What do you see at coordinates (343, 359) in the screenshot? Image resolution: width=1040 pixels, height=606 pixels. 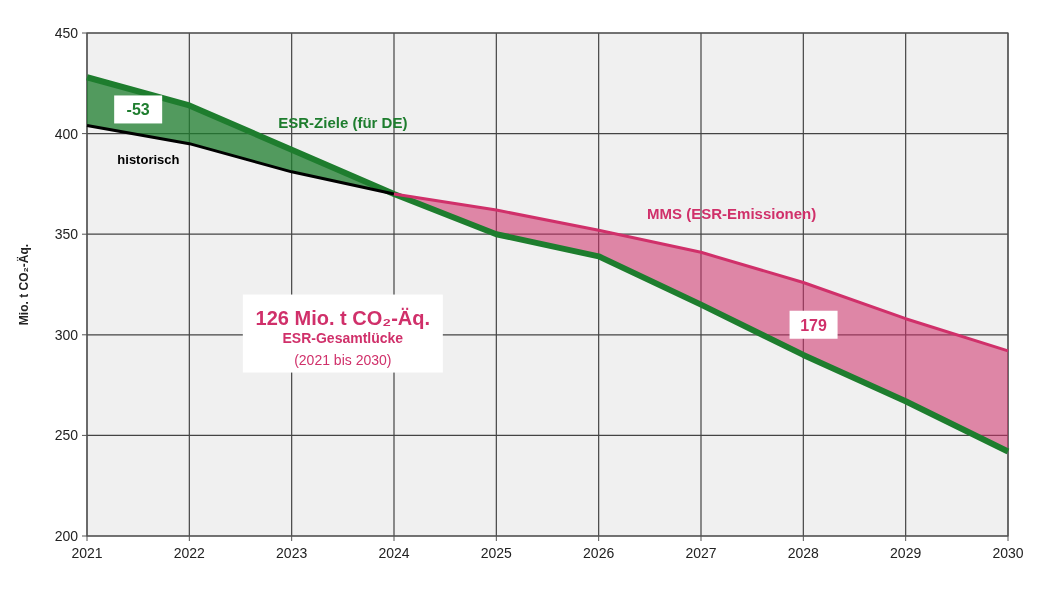 I see `annotation: (2021 bis 2030)` at bounding box center [343, 359].